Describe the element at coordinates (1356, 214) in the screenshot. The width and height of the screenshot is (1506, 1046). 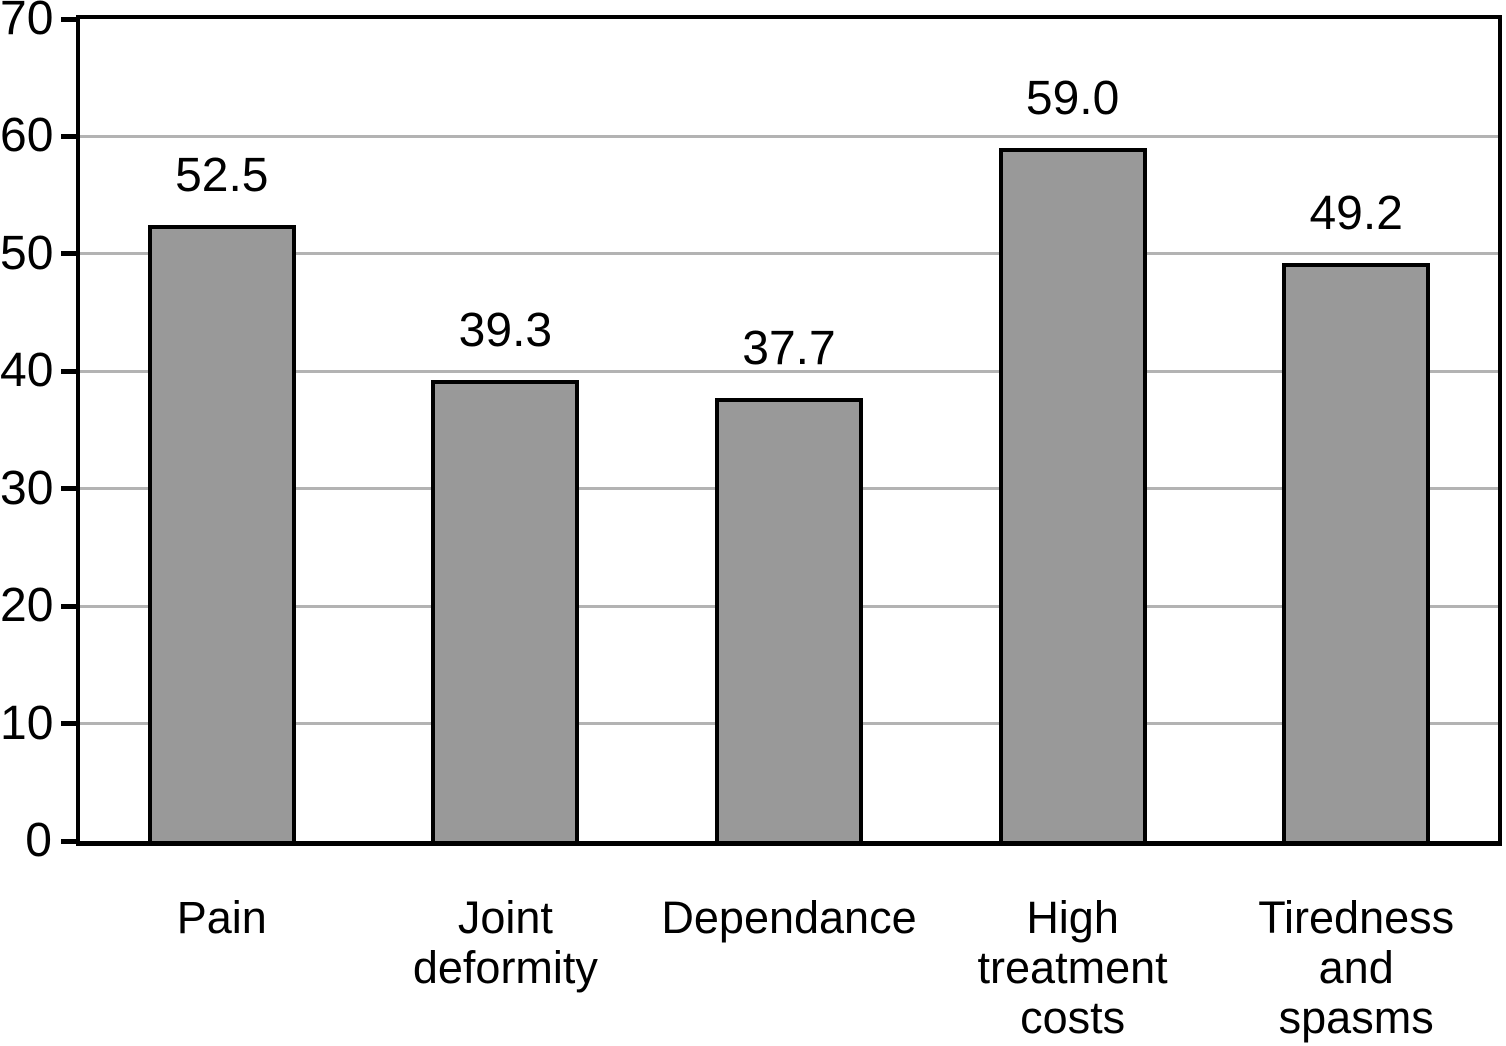
I see `bar-value-label: 49.2` at that location.